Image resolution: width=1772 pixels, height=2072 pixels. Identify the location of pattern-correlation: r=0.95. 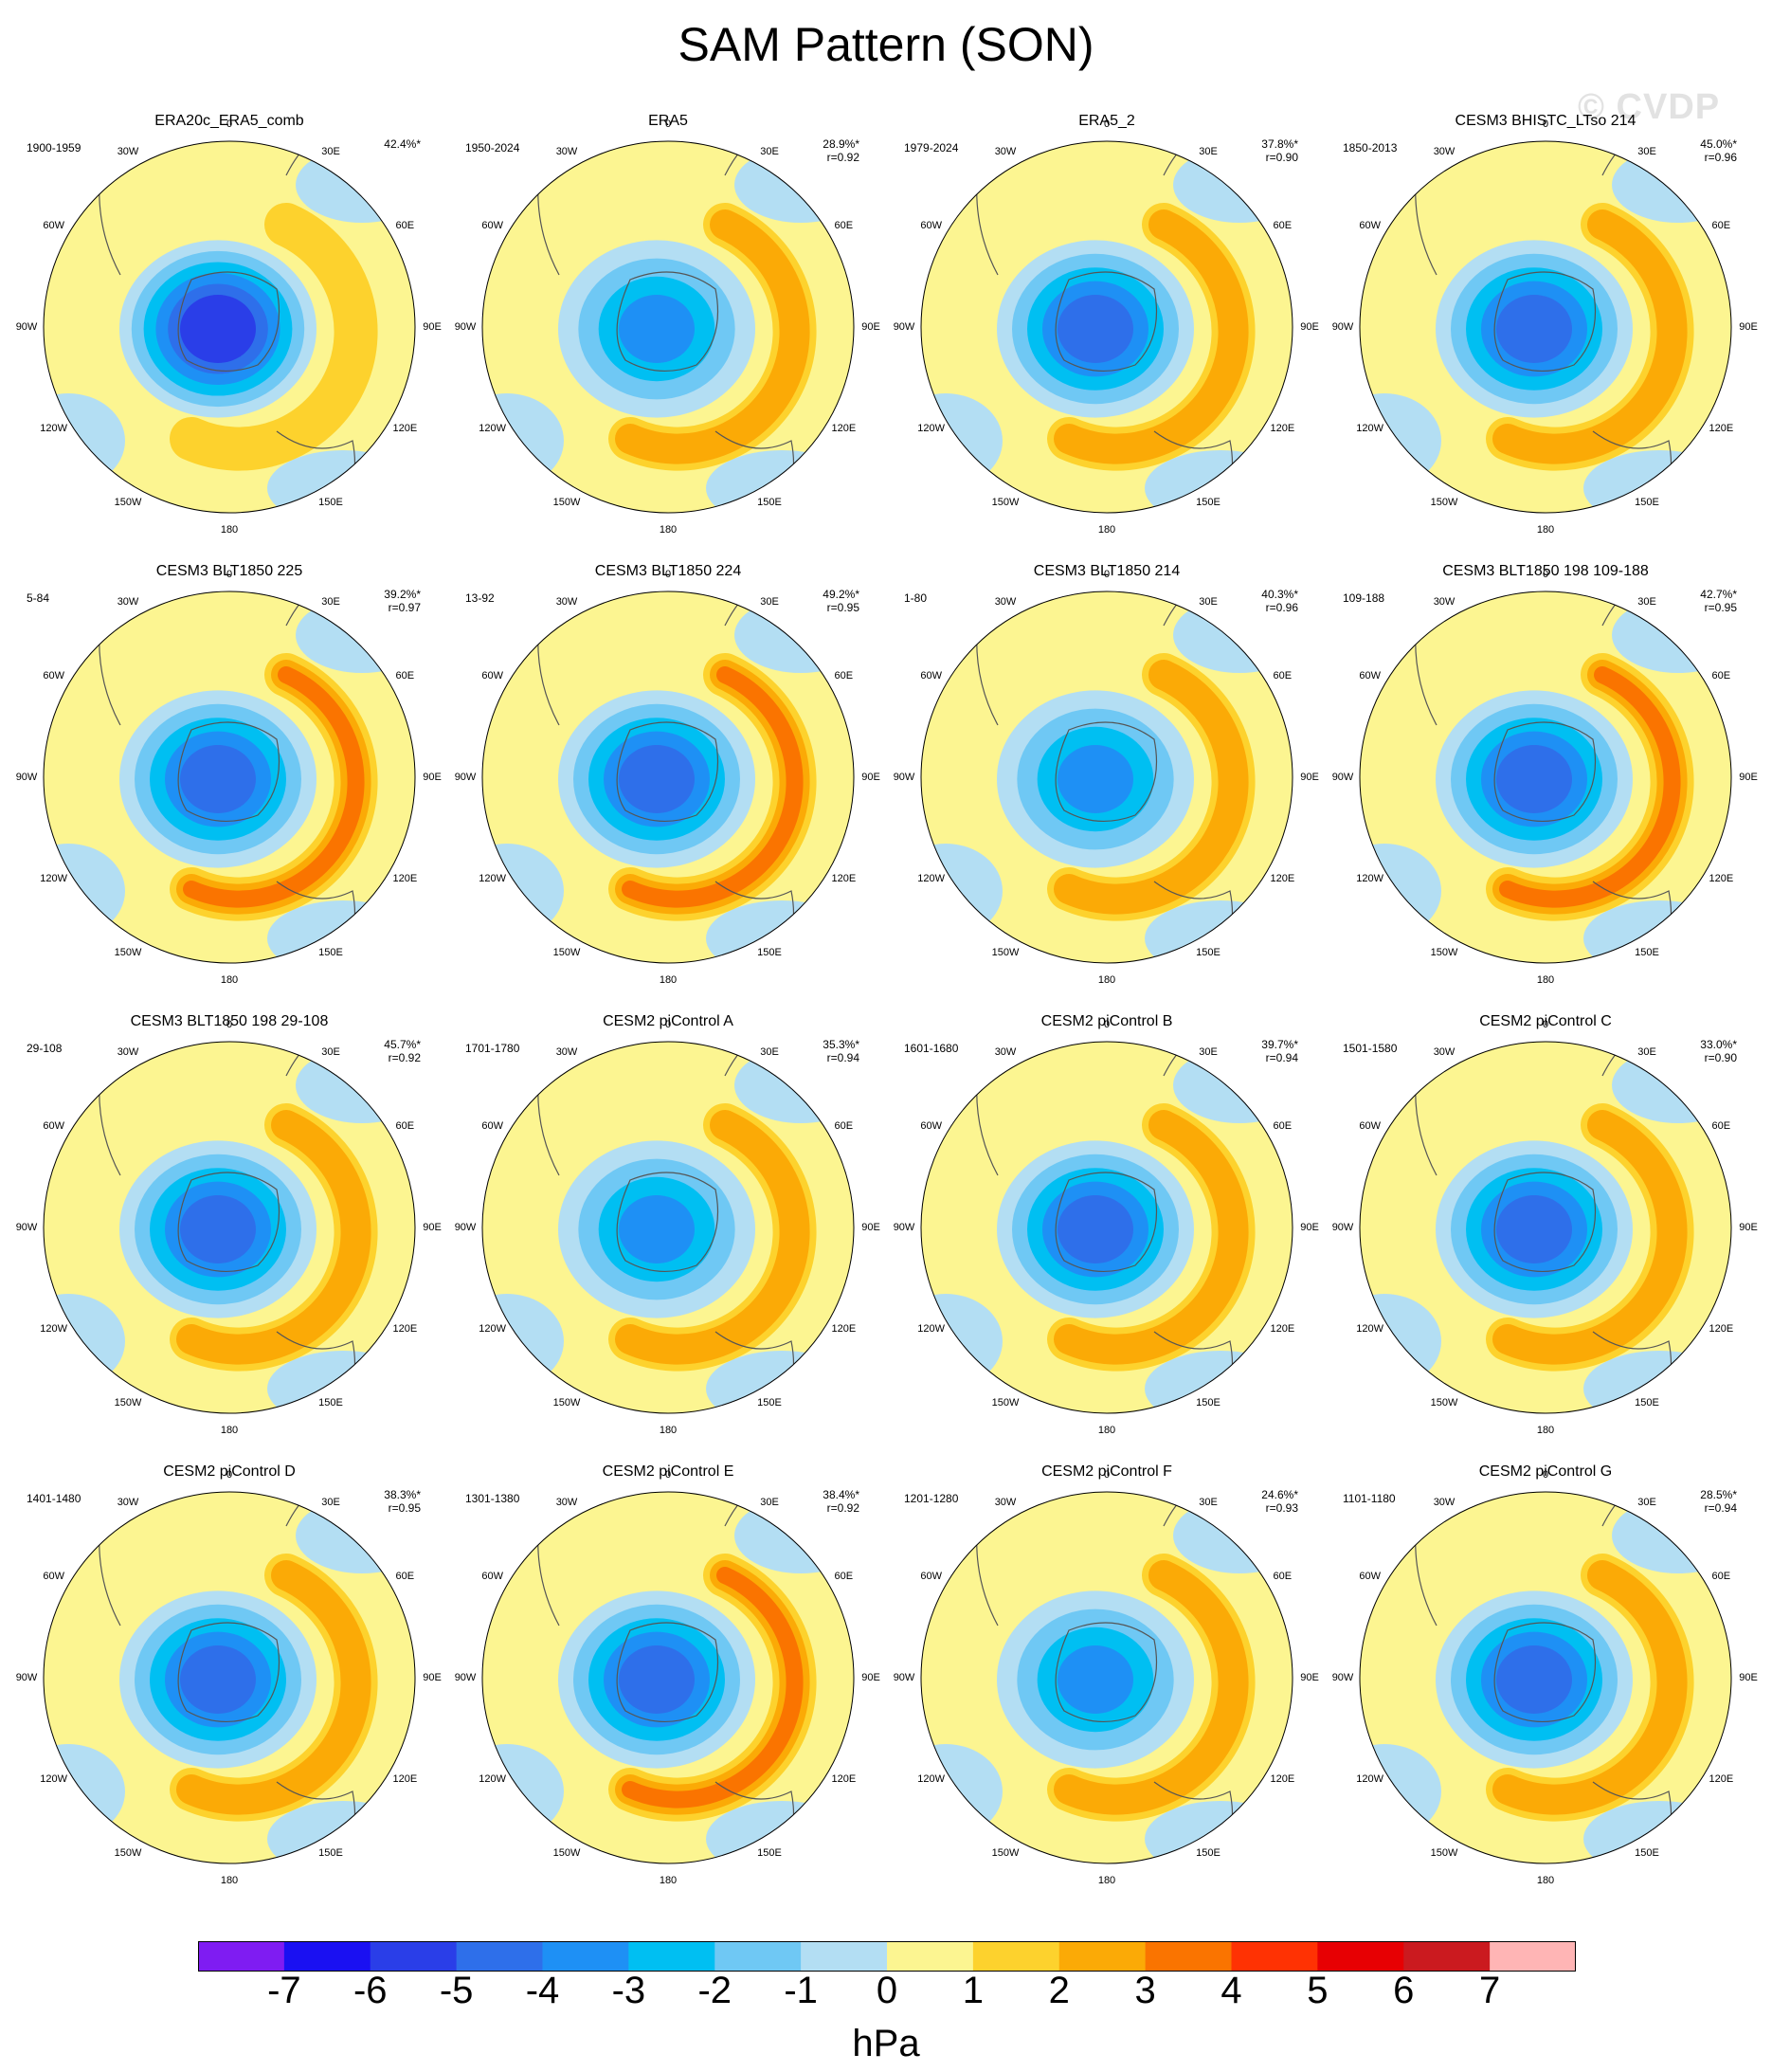
(404, 1508).